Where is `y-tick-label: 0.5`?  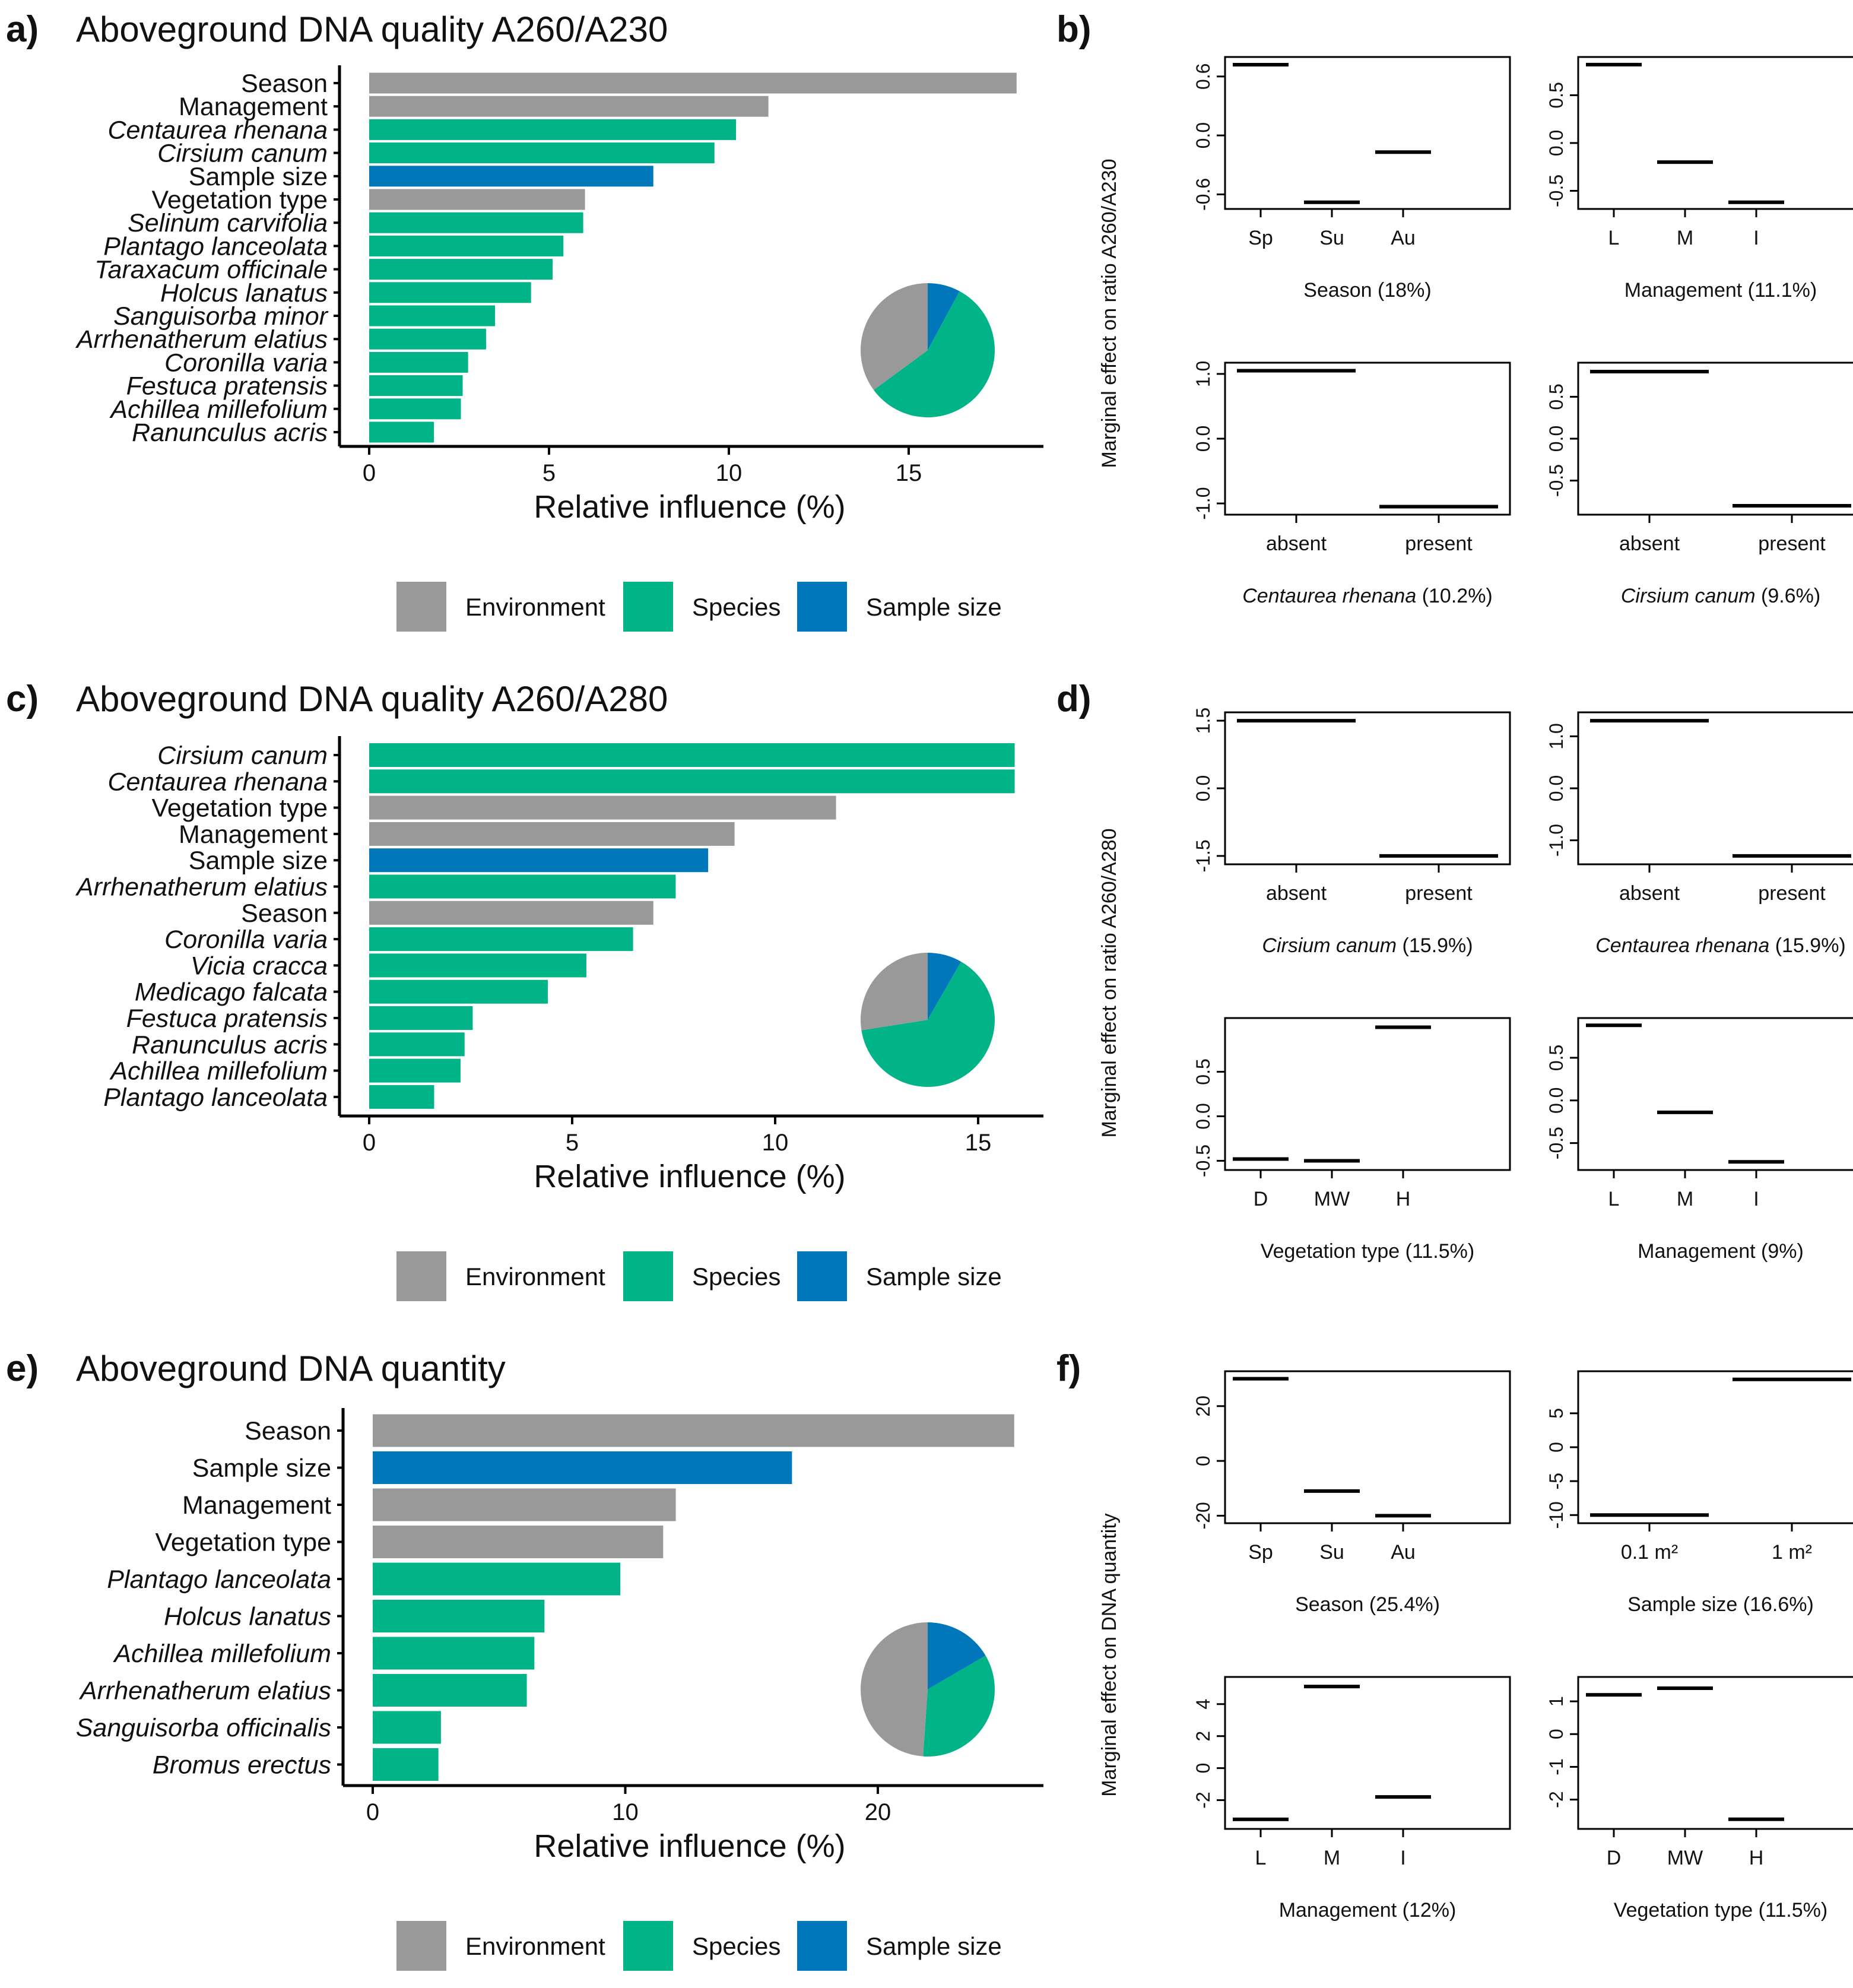
y-tick-label: 0.5 is located at coordinates (1556, 1058).